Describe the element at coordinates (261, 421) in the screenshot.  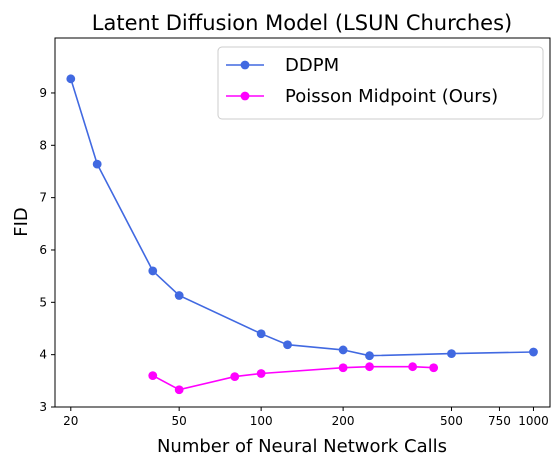
I see `x-tick-label: 100` at that location.